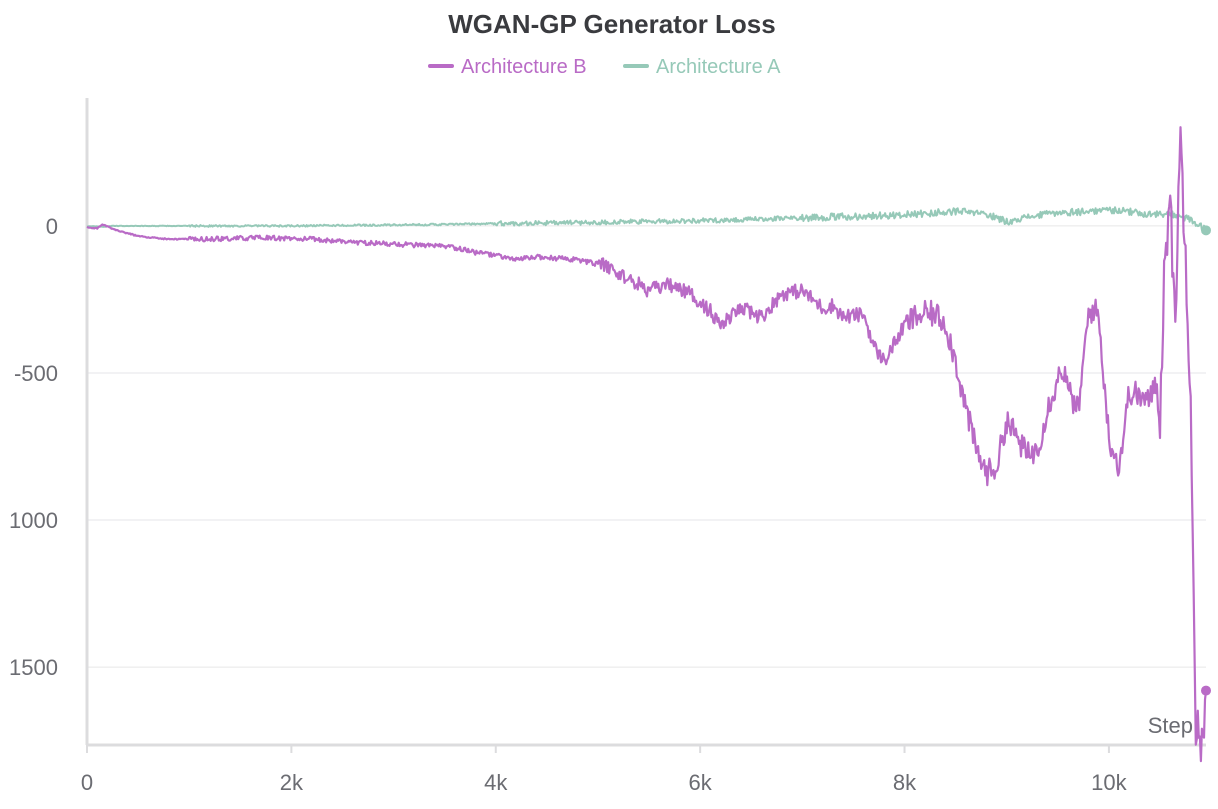  Describe the element at coordinates (36, 373) in the screenshot. I see `y-tick-label: -500` at that location.